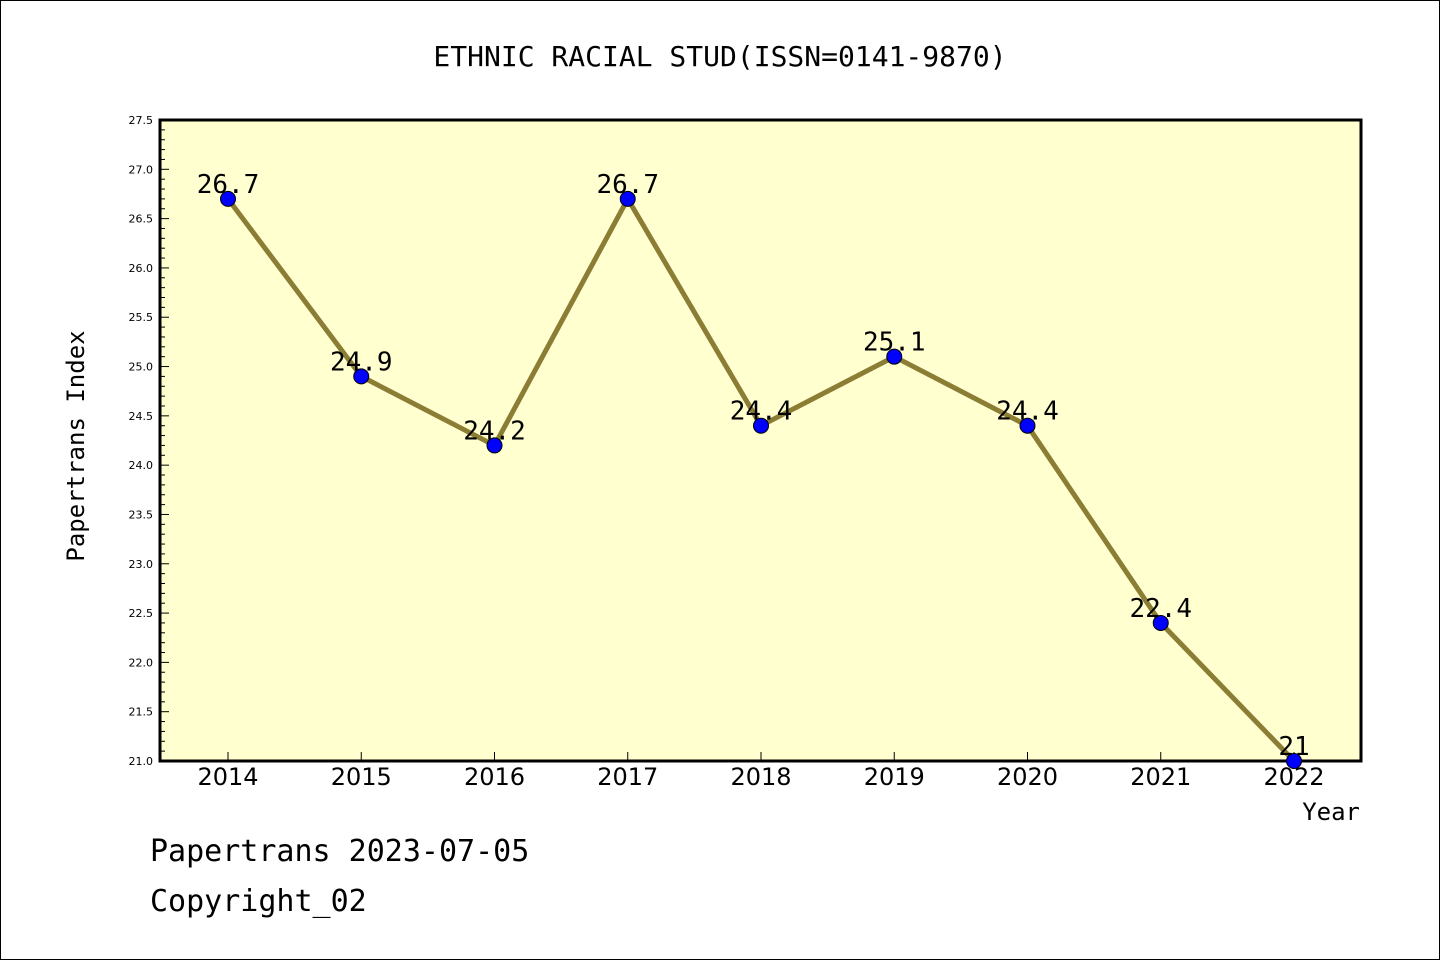  What do you see at coordinates (627, 777) in the screenshot?
I see `x-tick-label: 2017` at bounding box center [627, 777].